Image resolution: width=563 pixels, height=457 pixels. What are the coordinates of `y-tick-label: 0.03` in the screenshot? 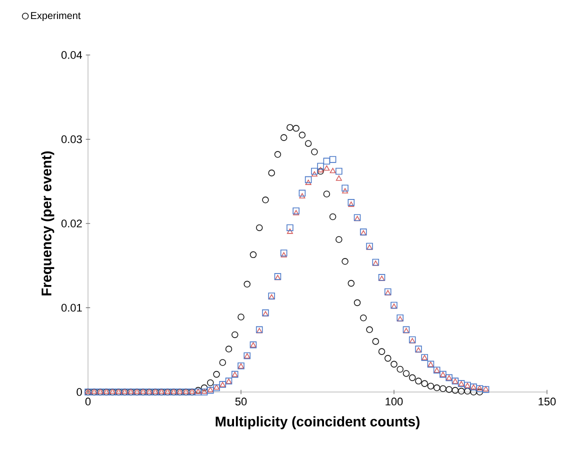 It's located at (71, 139).